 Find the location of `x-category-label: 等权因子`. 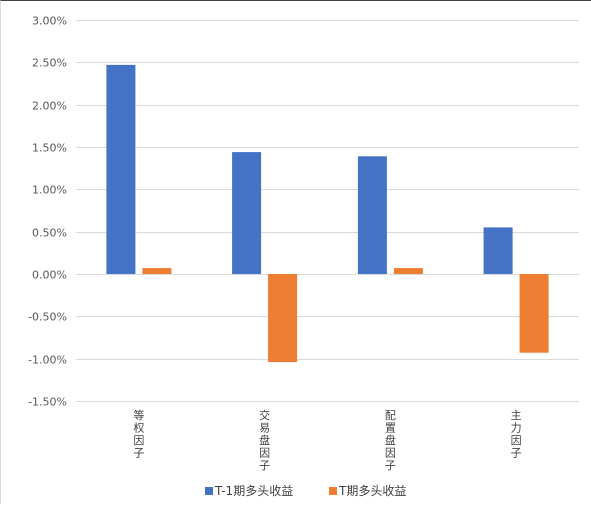

x-category-label: 等权因子 is located at coordinates (138, 434).